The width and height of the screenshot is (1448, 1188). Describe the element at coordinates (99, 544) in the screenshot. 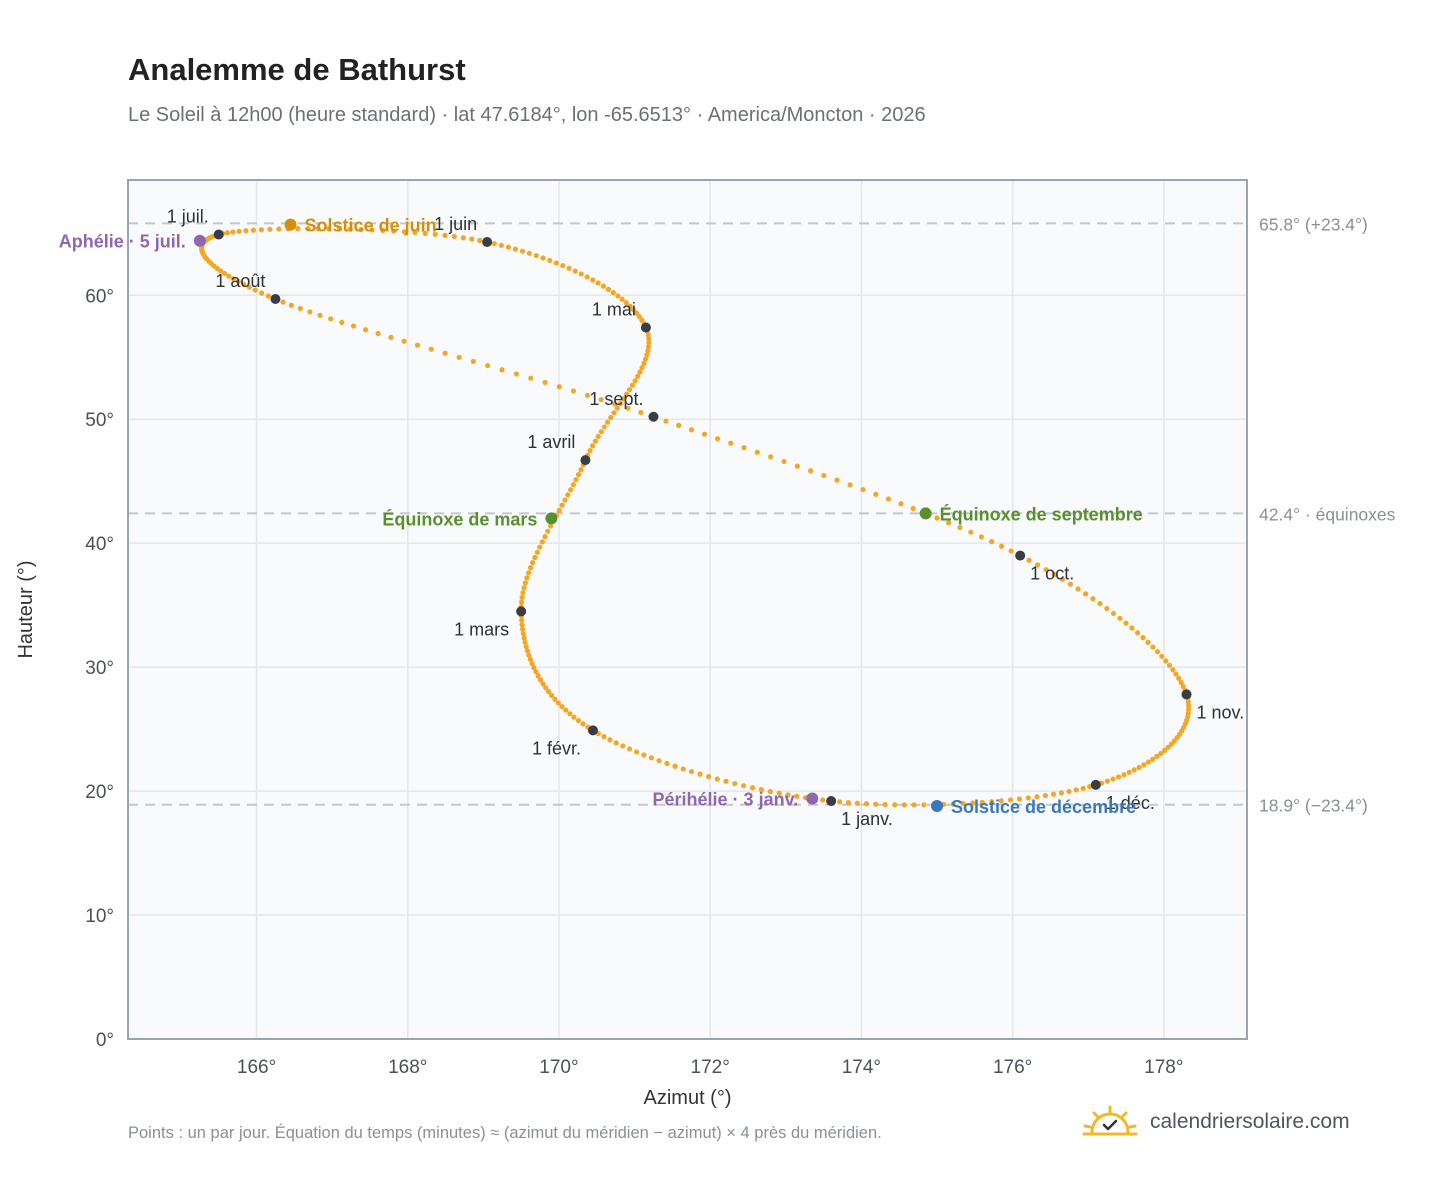

I see `y-tick-label: 40°` at that location.